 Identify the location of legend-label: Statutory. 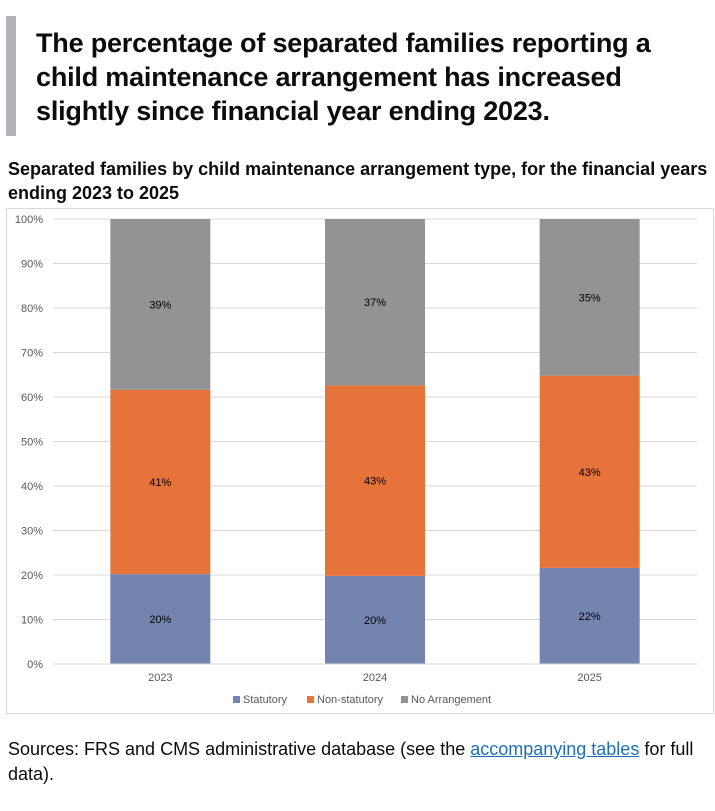
(265, 700).